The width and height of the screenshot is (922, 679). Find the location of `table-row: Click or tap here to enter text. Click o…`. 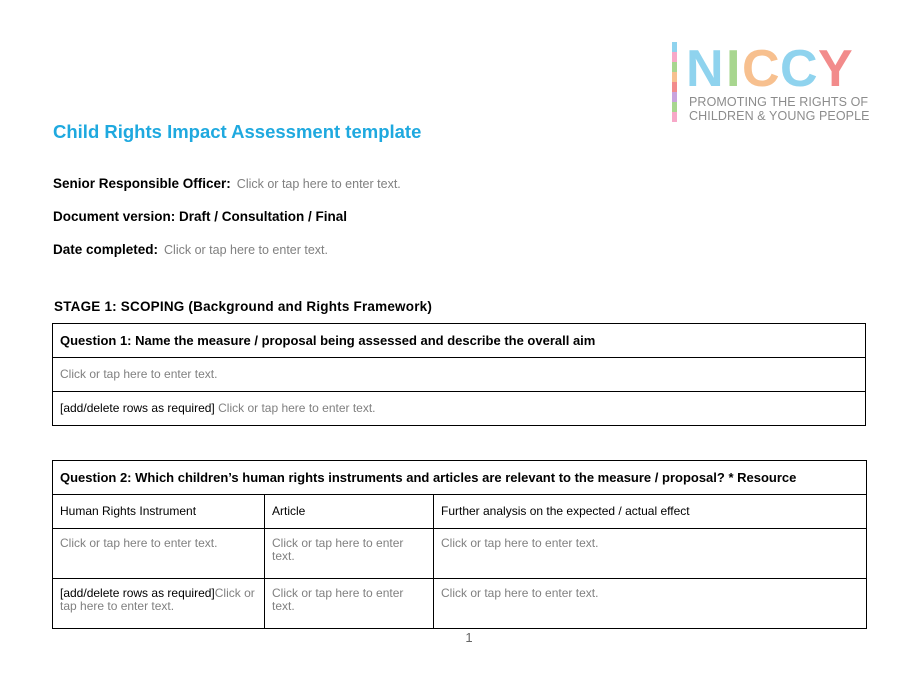

table-row: Click or tap here to enter text. Click o… is located at coordinates (460, 553).